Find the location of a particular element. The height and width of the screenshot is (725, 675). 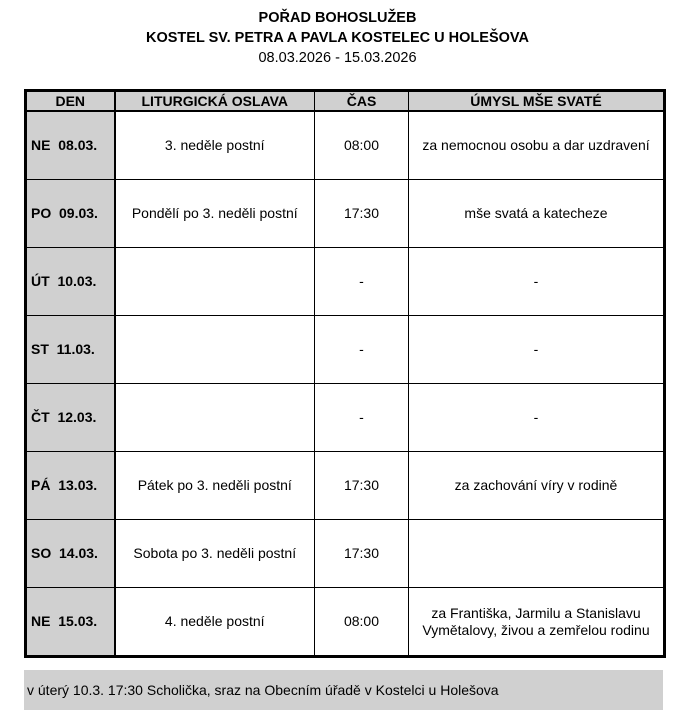

date-range: 08.03.2026 - 15.03.2026 is located at coordinates (337, 58).